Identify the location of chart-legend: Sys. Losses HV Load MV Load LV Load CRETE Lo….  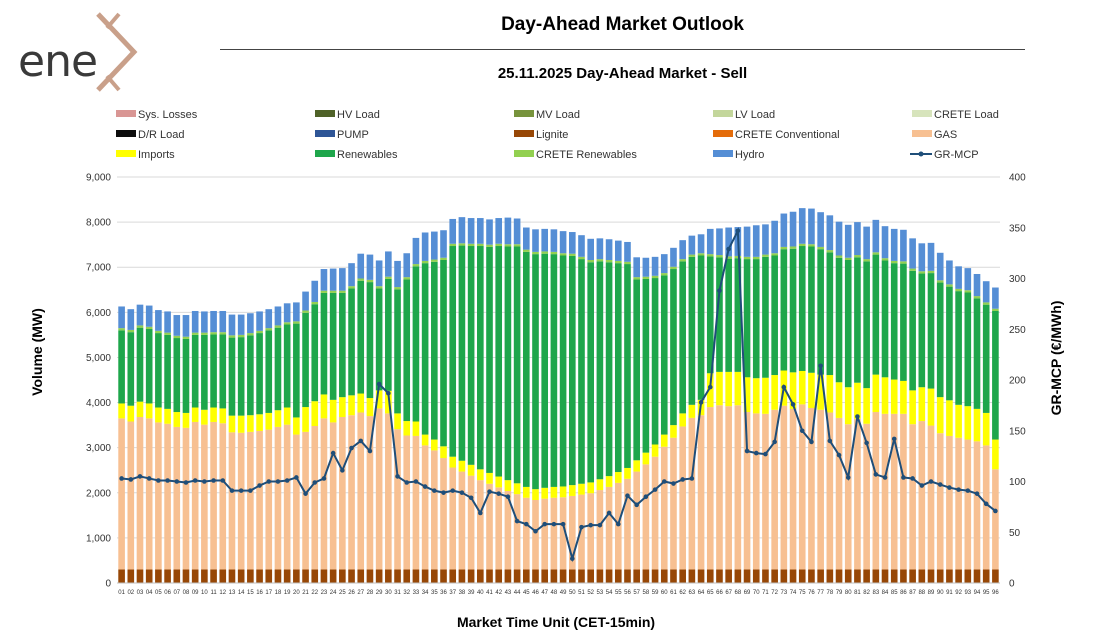
(557, 135).